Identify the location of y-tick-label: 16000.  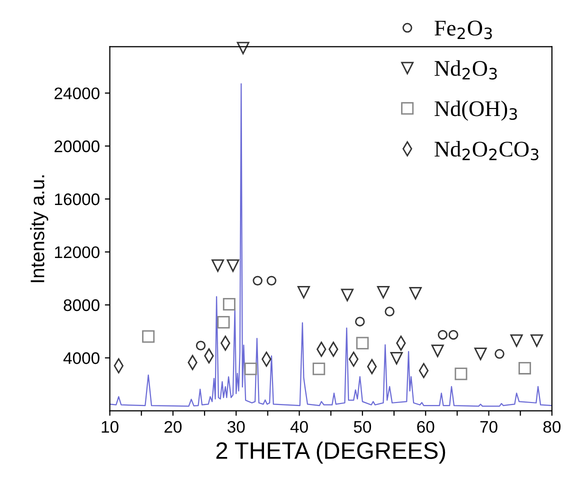
(77, 199).